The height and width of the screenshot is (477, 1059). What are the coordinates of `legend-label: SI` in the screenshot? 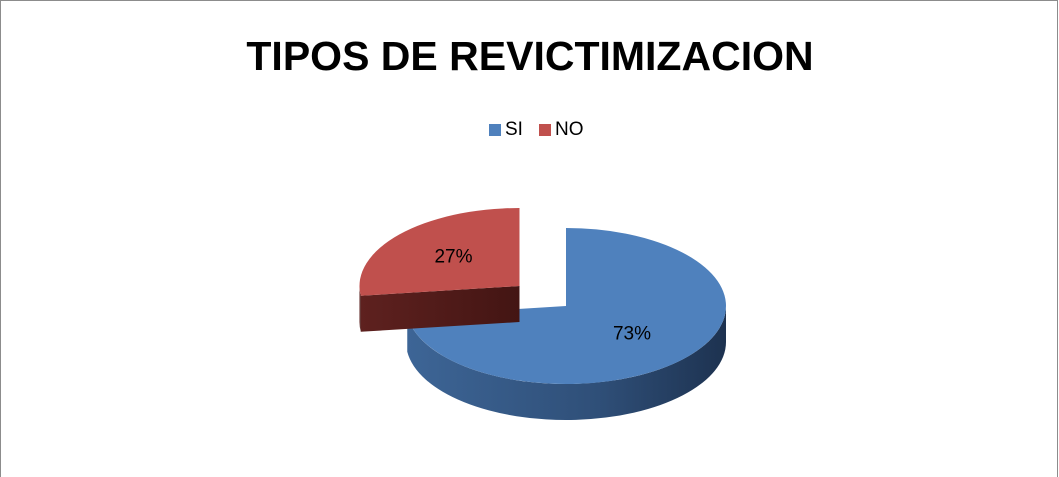 It's located at (514, 129).